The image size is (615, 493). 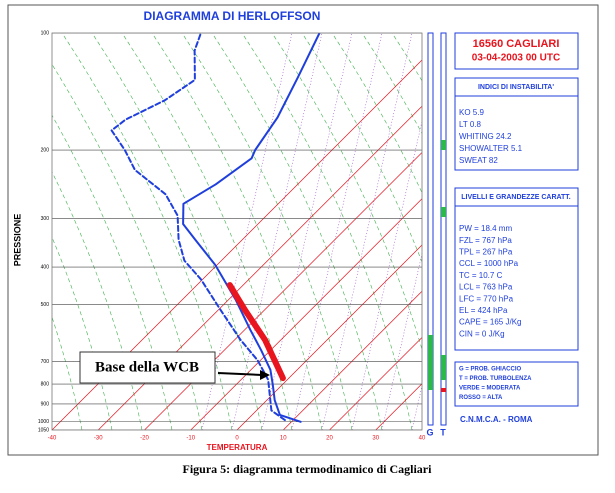 What do you see at coordinates (485, 240) in the screenshot?
I see `level-item: FZL = 767 hPa` at bounding box center [485, 240].